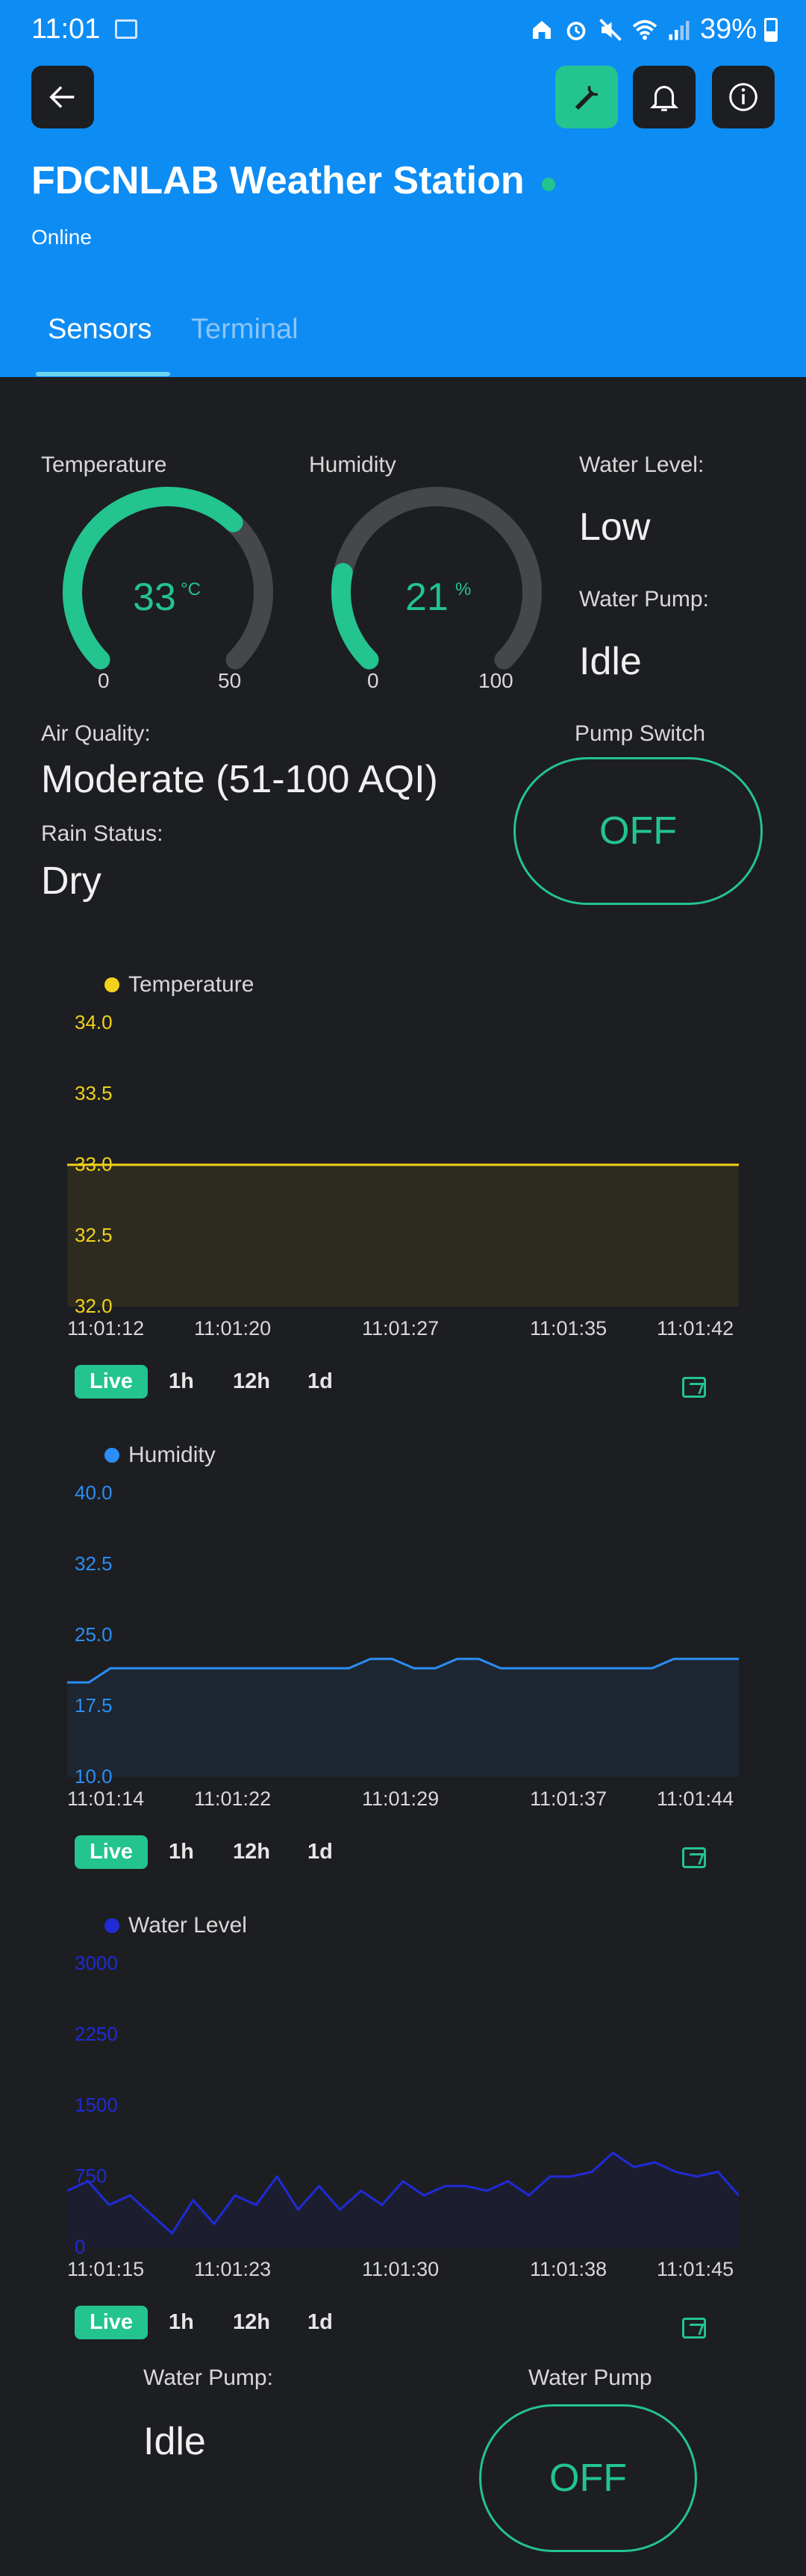  I want to click on pump-switch-label: Pump Switch, so click(640, 733).